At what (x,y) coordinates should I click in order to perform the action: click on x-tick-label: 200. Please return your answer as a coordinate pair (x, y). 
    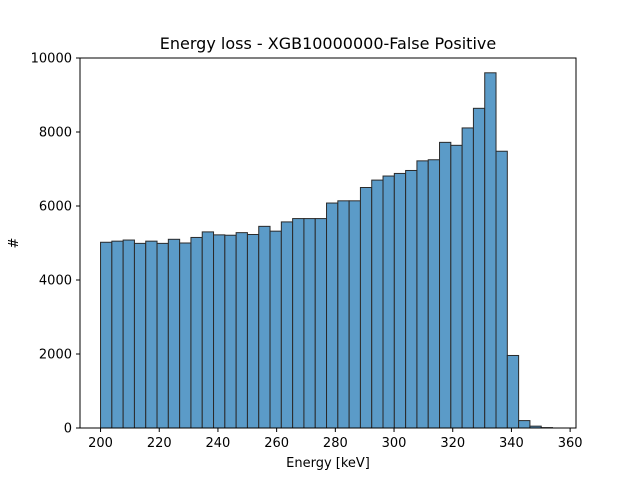
    Looking at the image, I should click on (100, 443).